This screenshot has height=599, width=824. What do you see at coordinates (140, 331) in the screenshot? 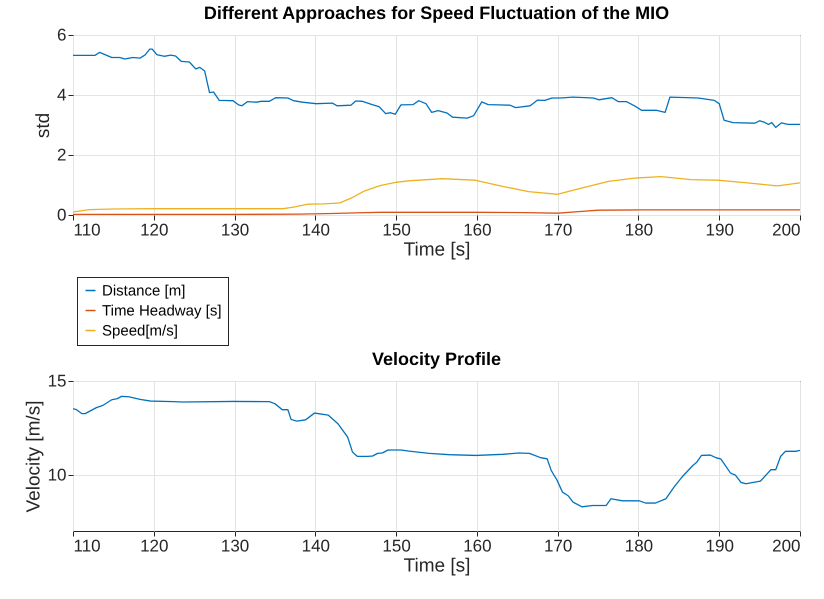
I see `legend-label: Speed[m/s]` at bounding box center [140, 331].